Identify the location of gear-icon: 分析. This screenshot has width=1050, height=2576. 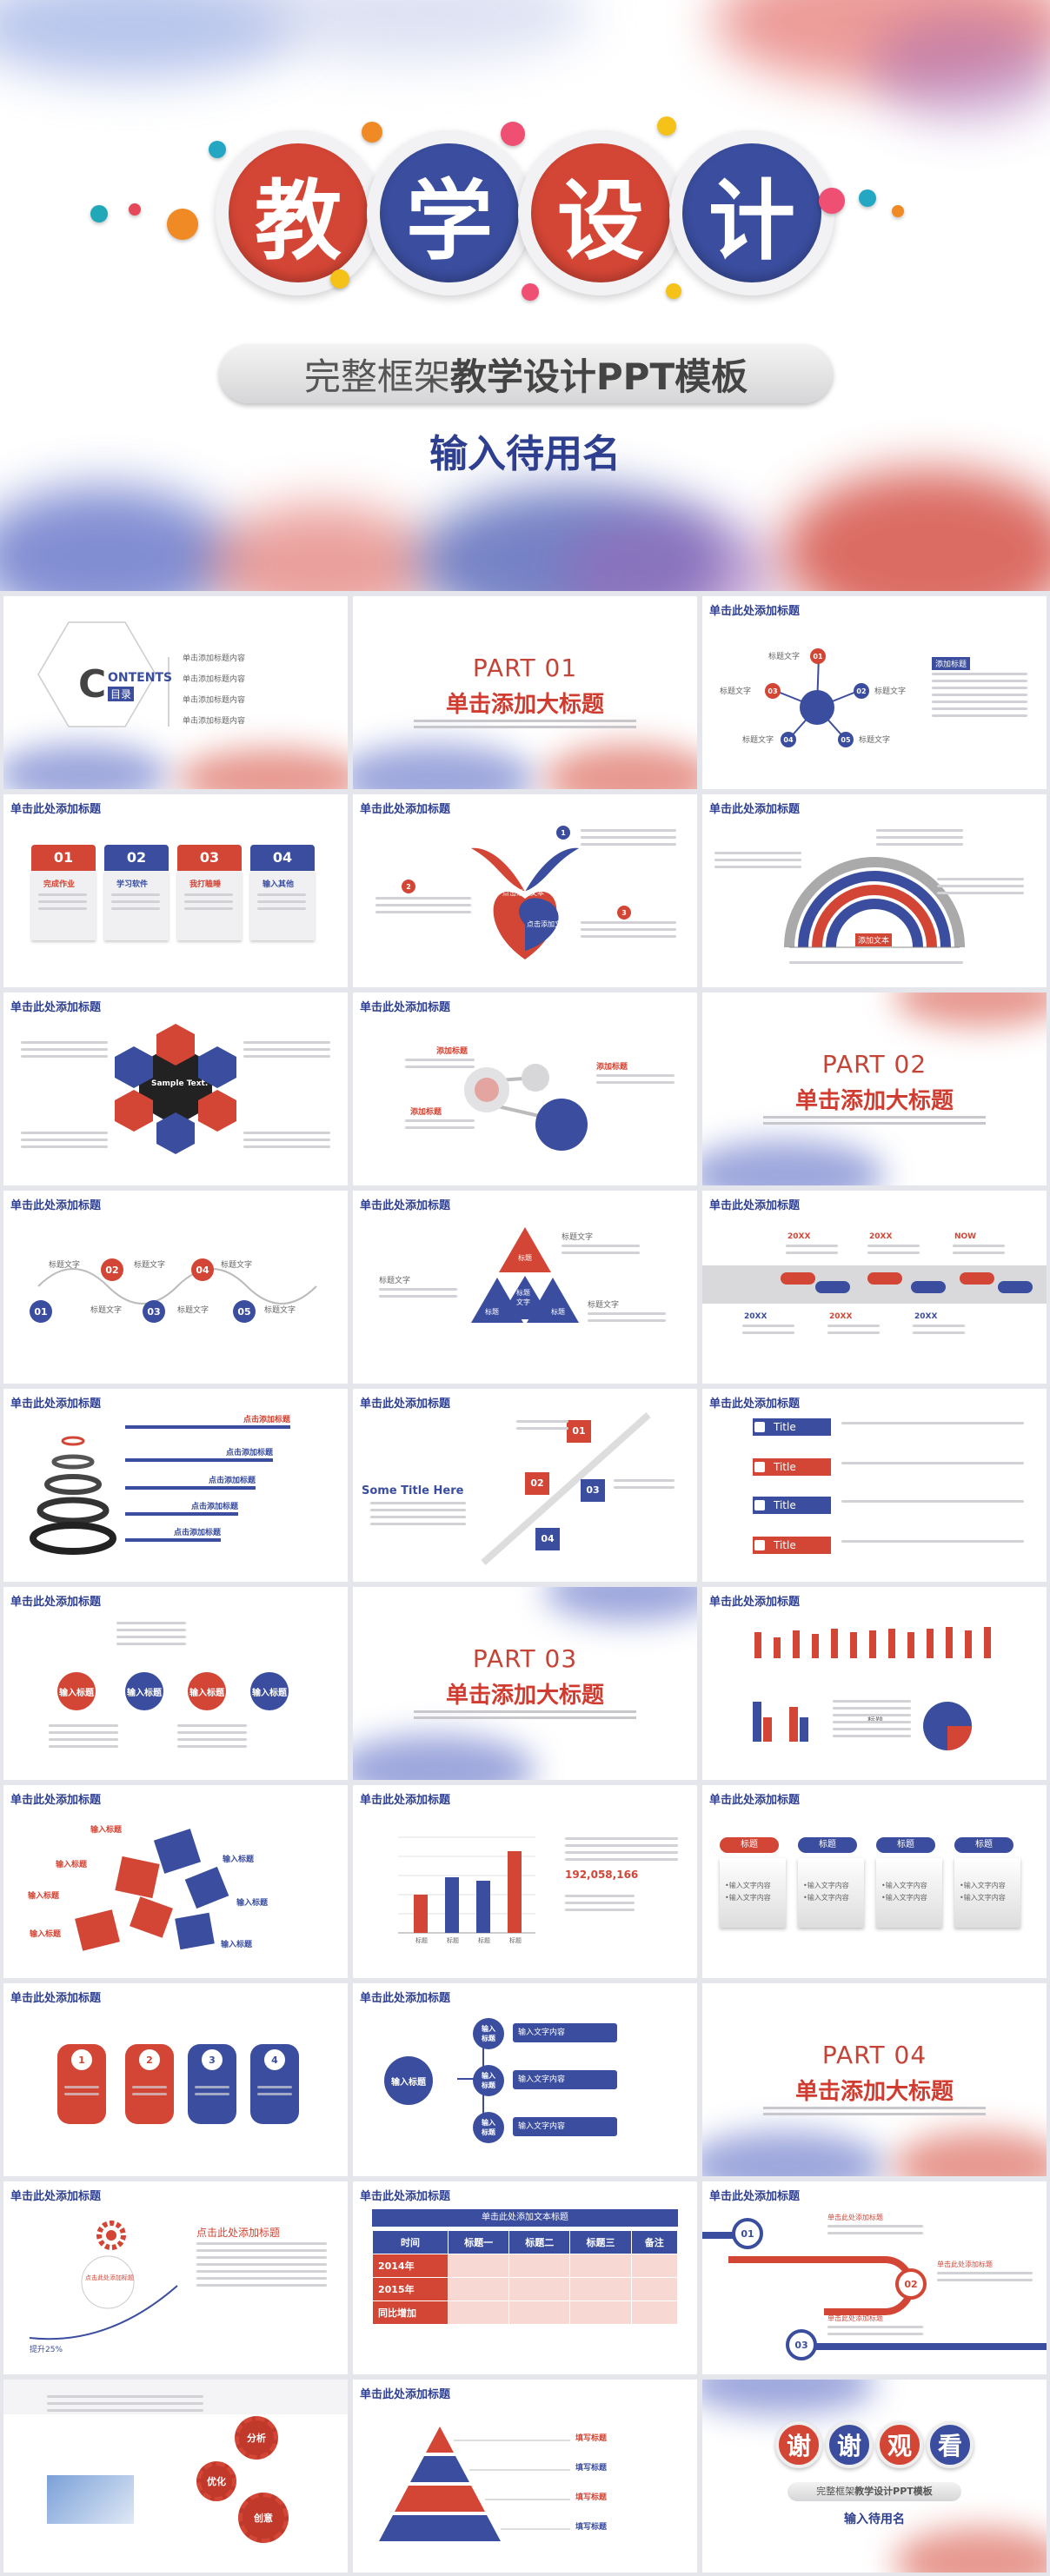
(256, 2438).